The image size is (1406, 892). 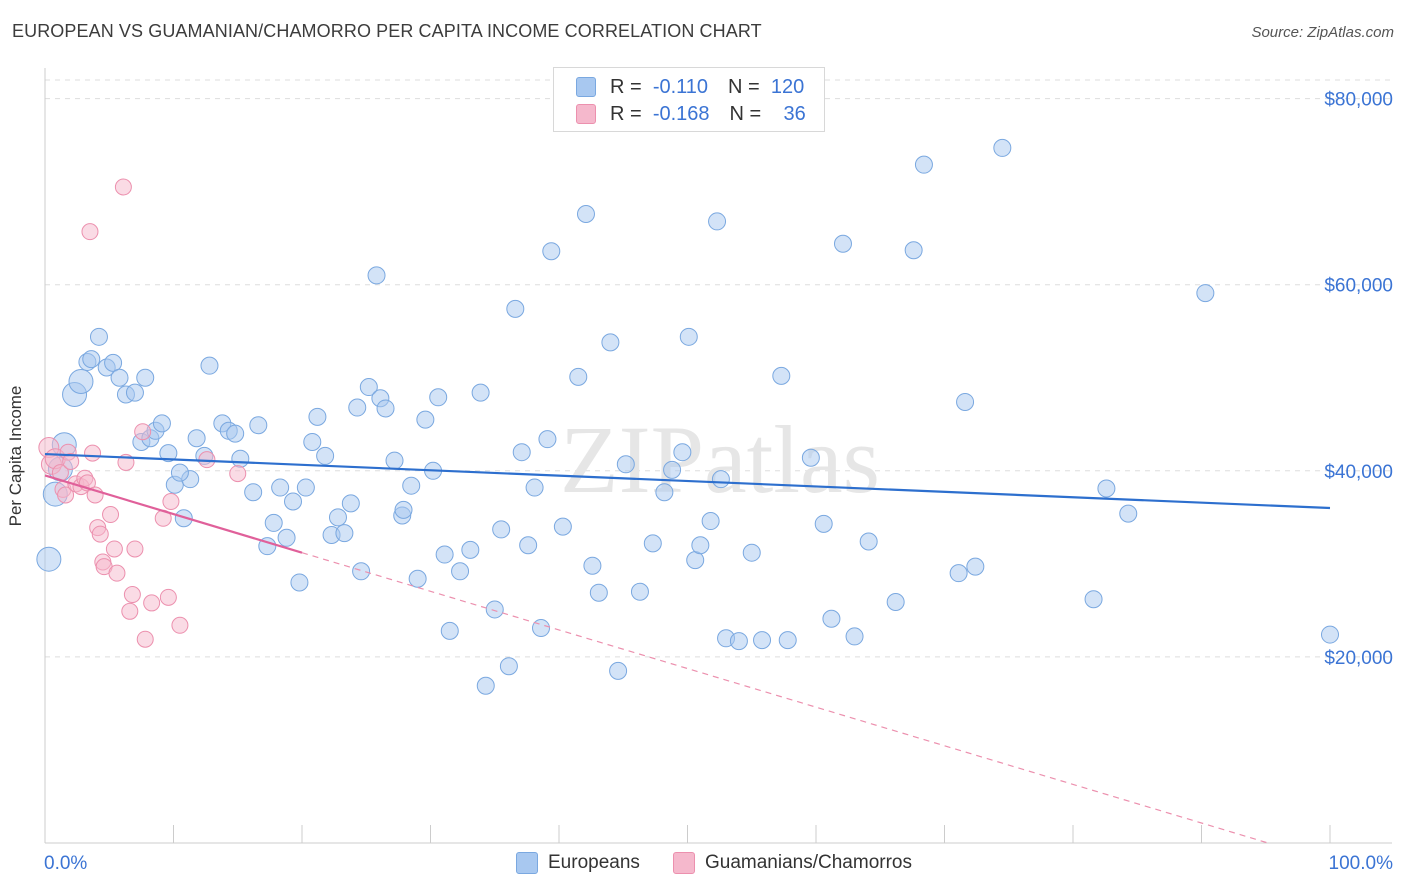 I want to click on y-axis-label: Per Capita Income, so click(x=15, y=456).